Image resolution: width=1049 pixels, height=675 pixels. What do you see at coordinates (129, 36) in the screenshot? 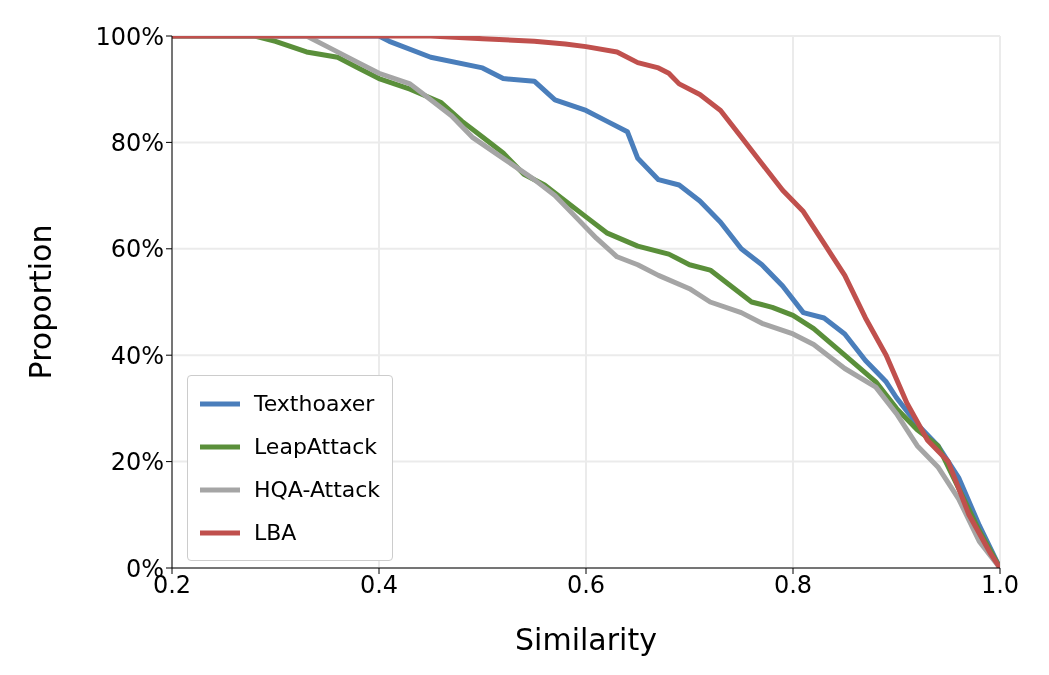
I see `y-tick-label: 100%` at bounding box center [129, 36].